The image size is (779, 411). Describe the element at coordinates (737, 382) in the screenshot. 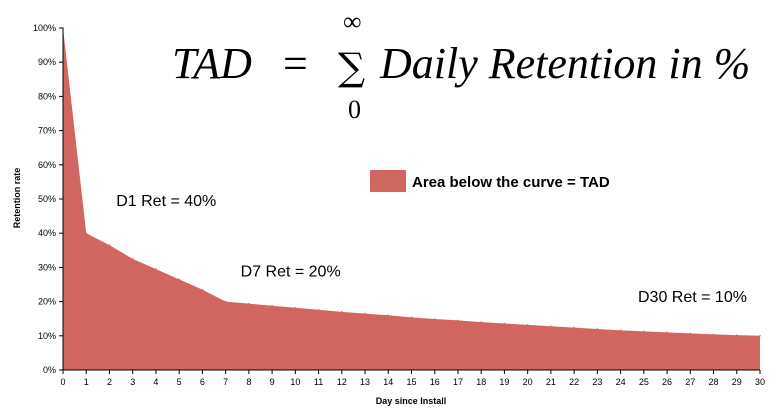

I see `x-tick-label: 29` at that location.